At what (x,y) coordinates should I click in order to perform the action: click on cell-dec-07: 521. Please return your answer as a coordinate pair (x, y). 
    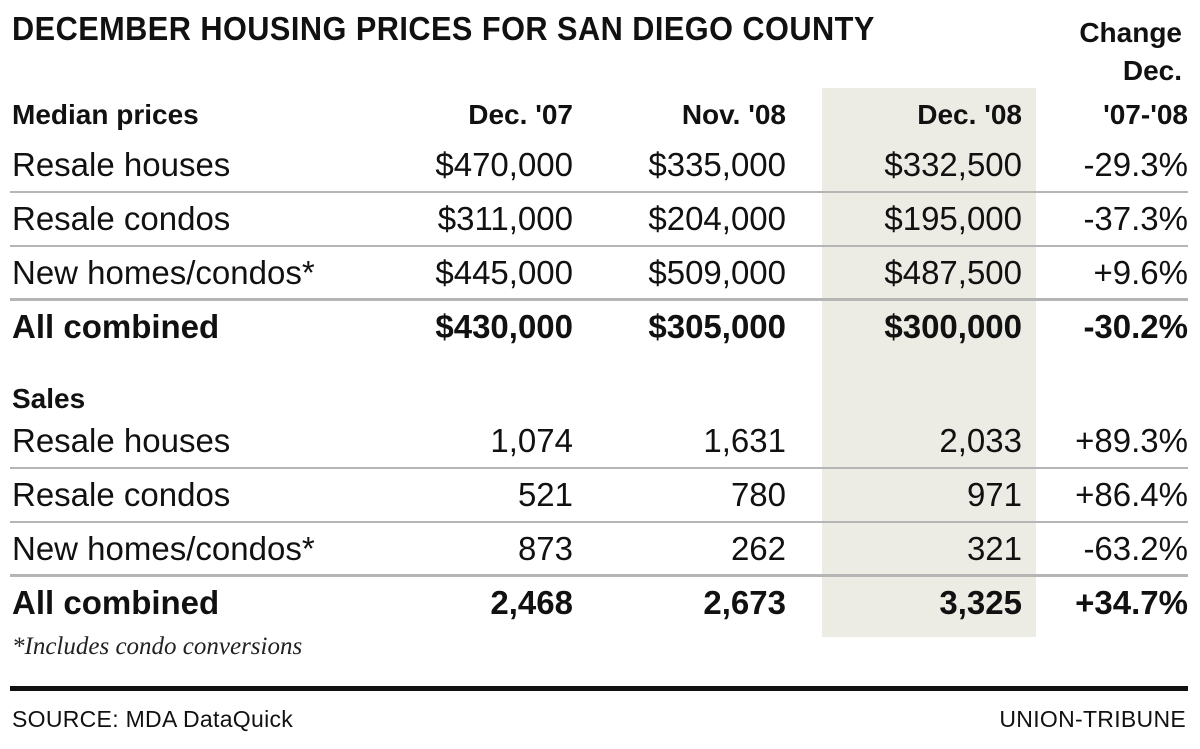
    Looking at the image, I should click on (545, 494).